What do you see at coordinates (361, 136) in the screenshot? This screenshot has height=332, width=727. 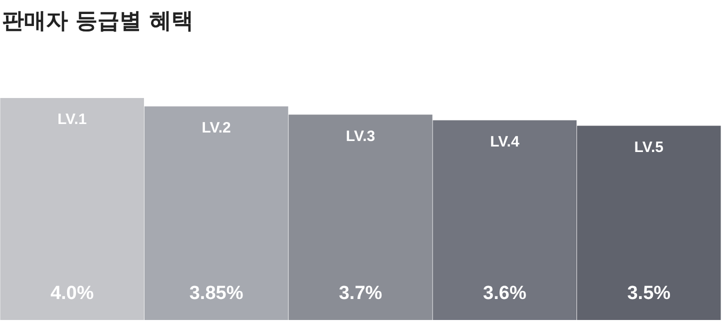 I see `x-tick-label: LV.3` at bounding box center [361, 136].